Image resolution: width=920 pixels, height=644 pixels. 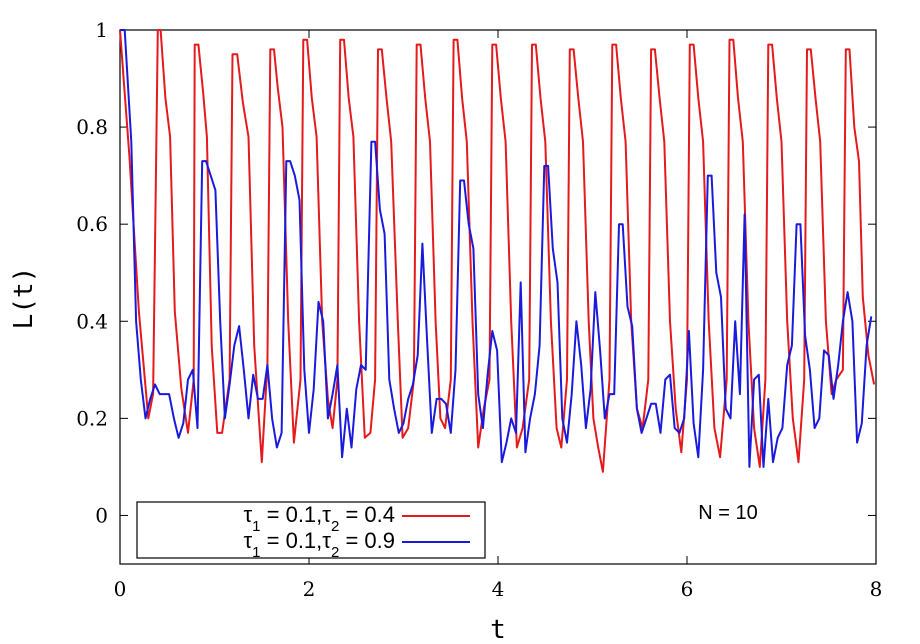 What do you see at coordinates (101, 515) in the screenshot?
I see `y-tick-label: 0` at bounding box center [101, 515].